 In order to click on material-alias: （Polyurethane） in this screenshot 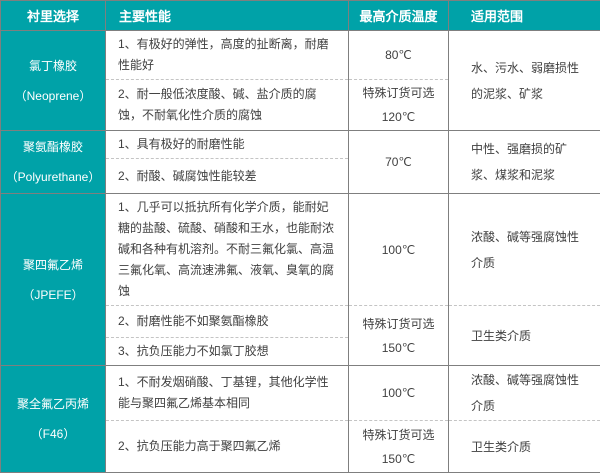, I will do `click(53, 177)`.